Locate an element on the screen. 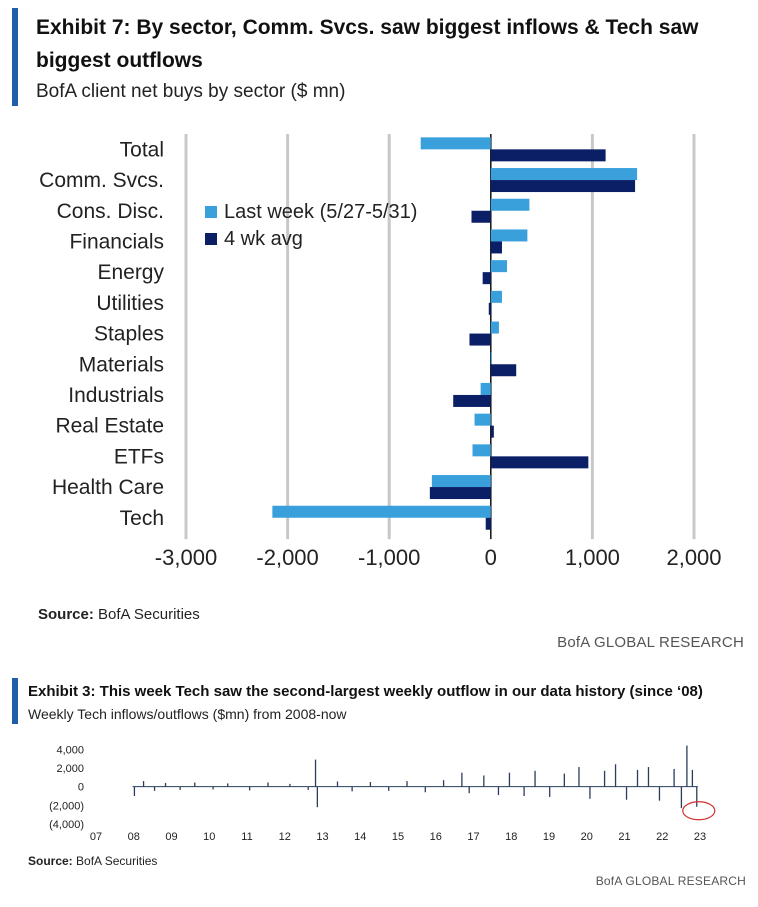 This screenshot has height=907, width=758. category-label: Tech is located at coordinates (142, 518).